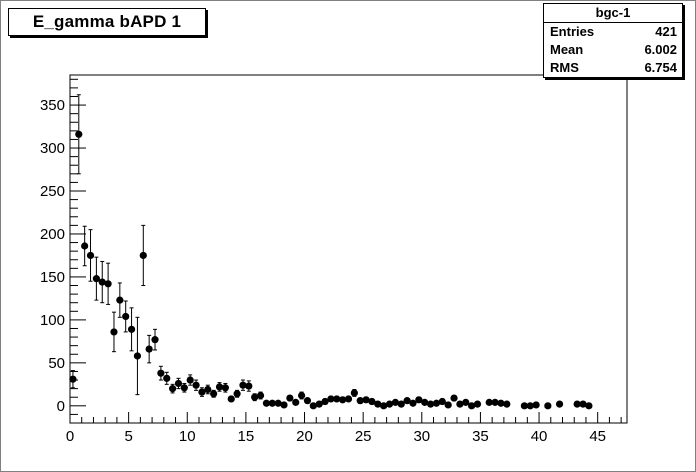 The image size is (696, 472). Describe the element at coordinates (666, 31) in the screenshot. I see `stats-value: 421` at that location.